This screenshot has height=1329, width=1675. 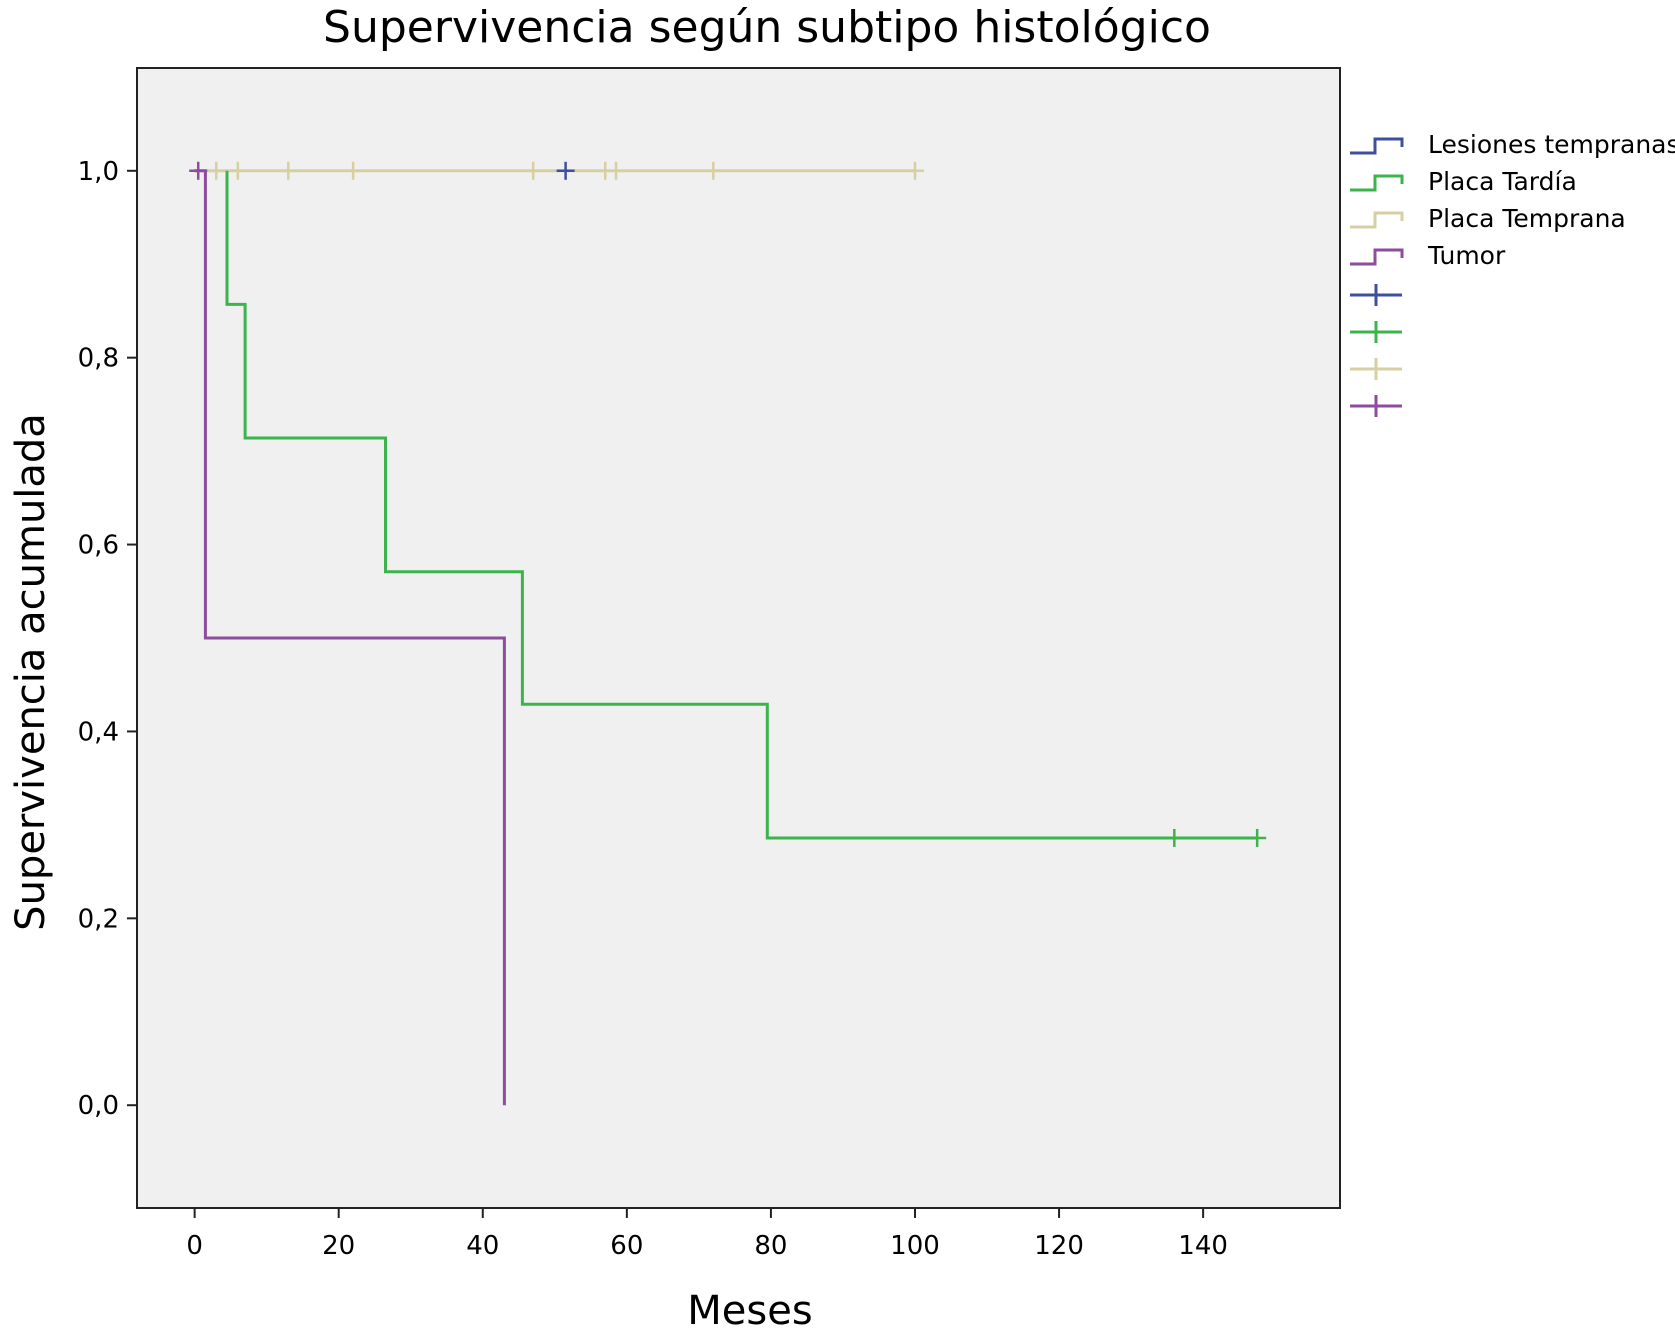 I want to click on y-tick-label: 0,6, so click(x=98, y=546).